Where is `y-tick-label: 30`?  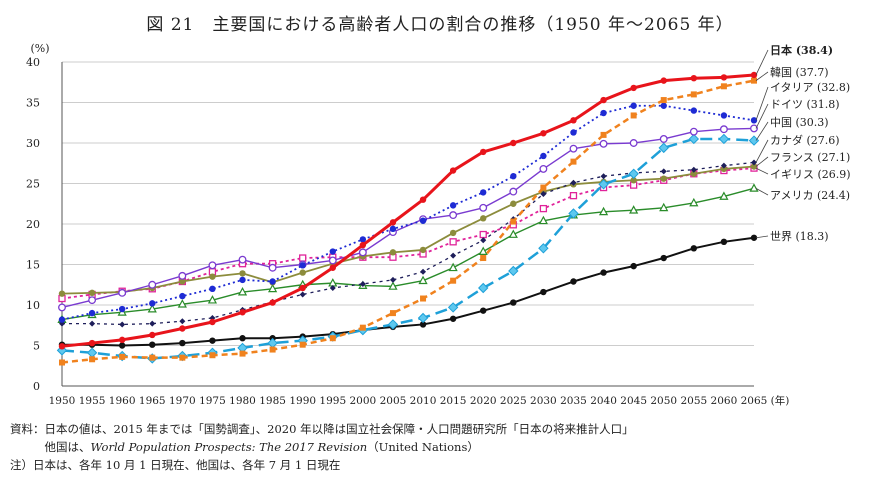
y-tick-label: 30 is located at coordinates (33, 143).